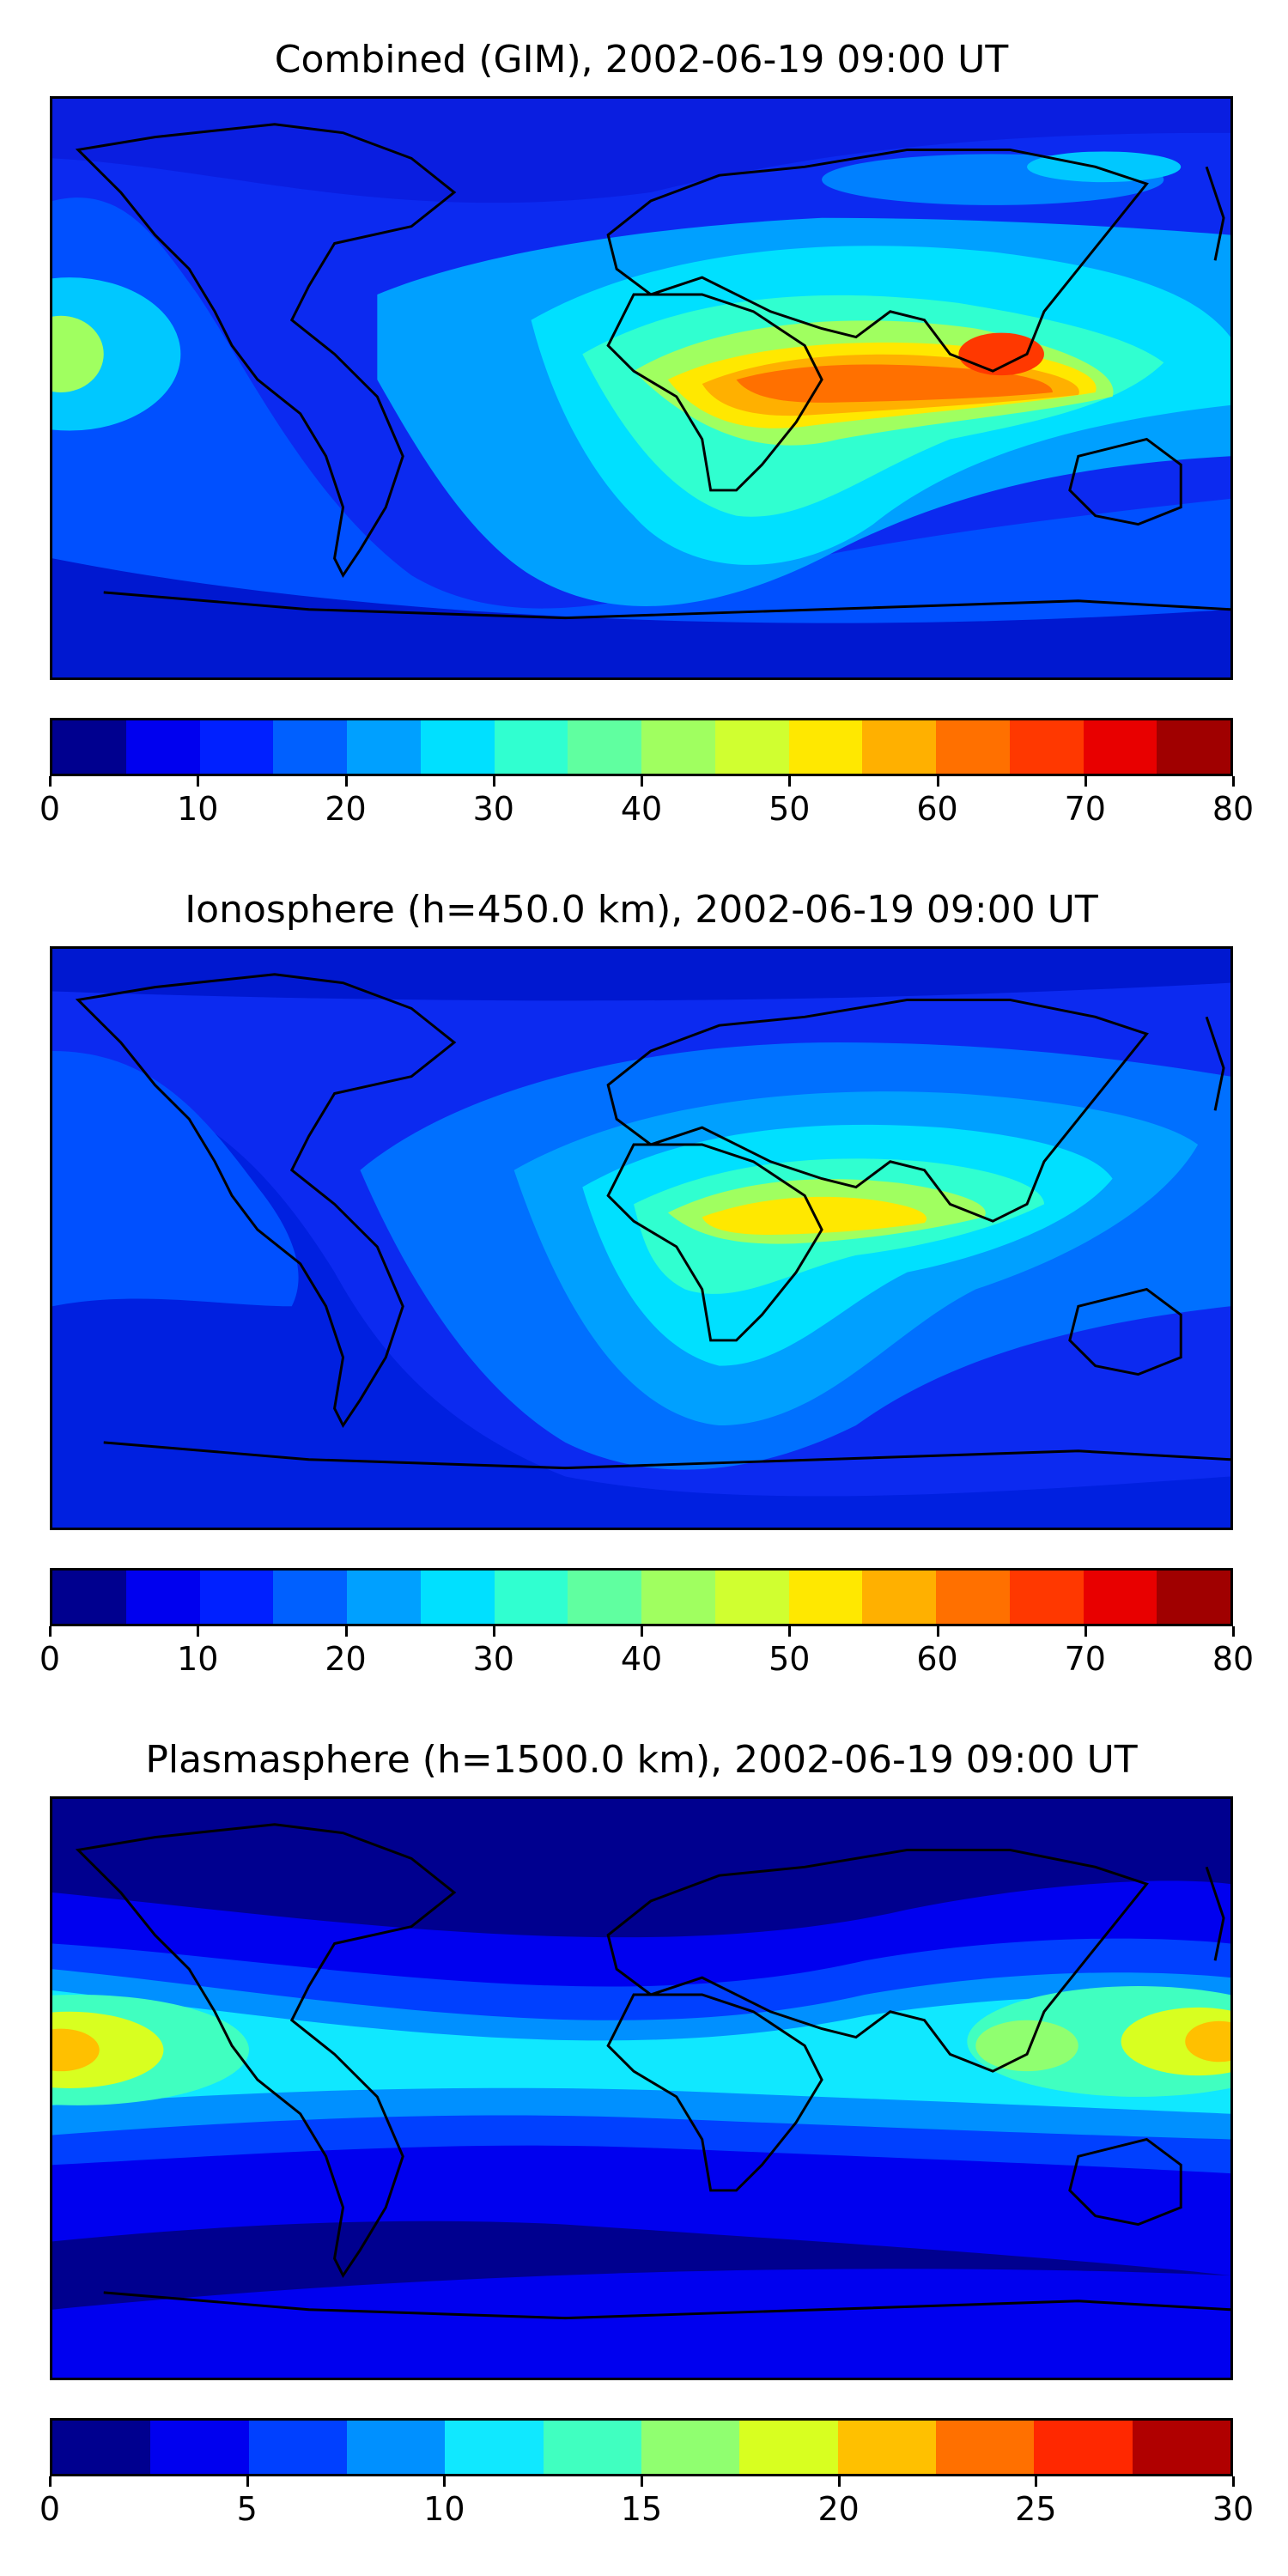 Image resolution: width=1288 pixels, height=2576 pixels. I want to click on ionosphere-colorbar, so click(641, 1597).